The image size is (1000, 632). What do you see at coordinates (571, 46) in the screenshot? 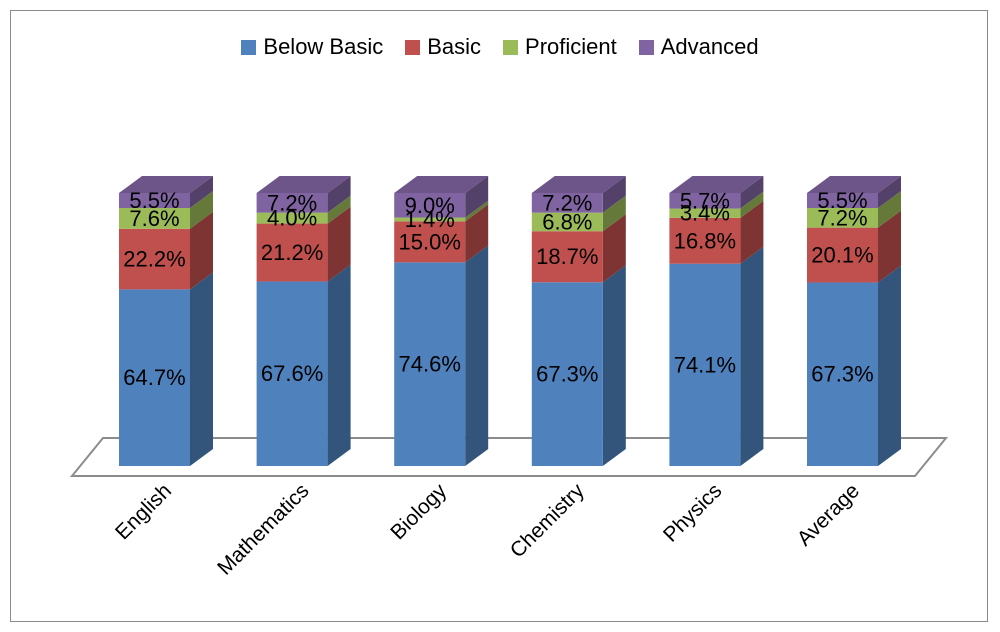
I see `legend-label-proficient: Proficient` at bounding box center [571, 46].